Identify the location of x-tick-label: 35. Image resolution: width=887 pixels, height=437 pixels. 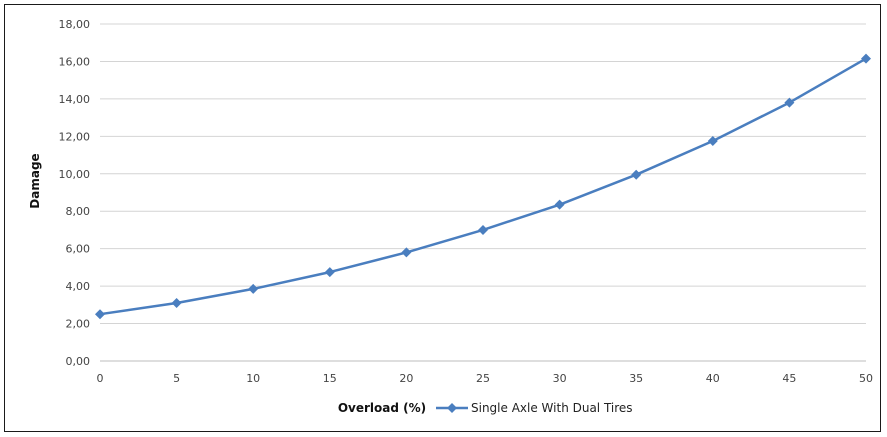
(636, 378).